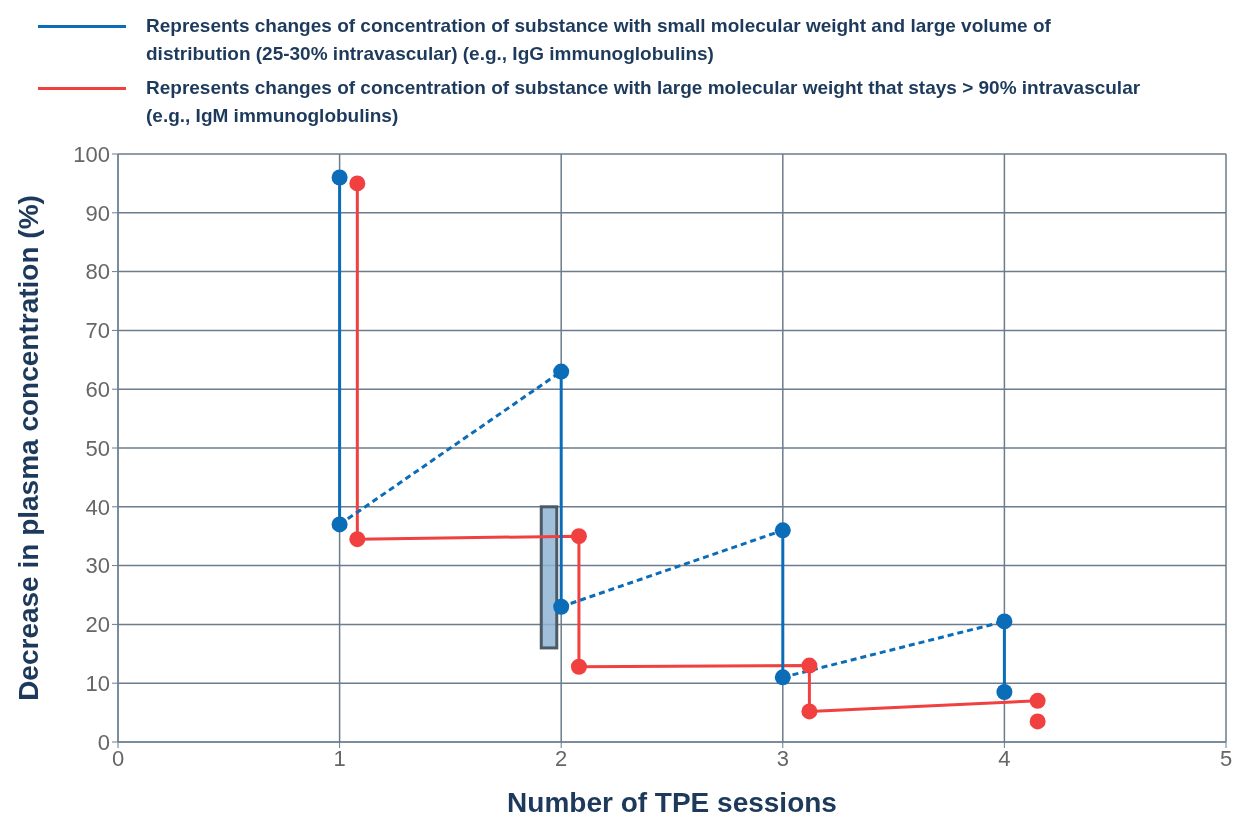 The image size is (1248, 837). Describe the element at coordinates (1226, 758) in the screenshot. I see `x-tick-label: 5` at that location.